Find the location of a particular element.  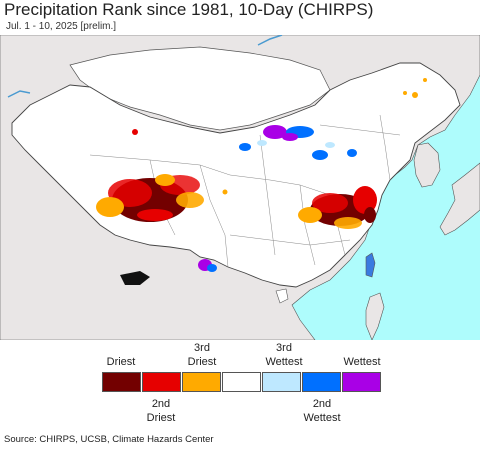

legend-box-normal is located at coordinates (241, 382).